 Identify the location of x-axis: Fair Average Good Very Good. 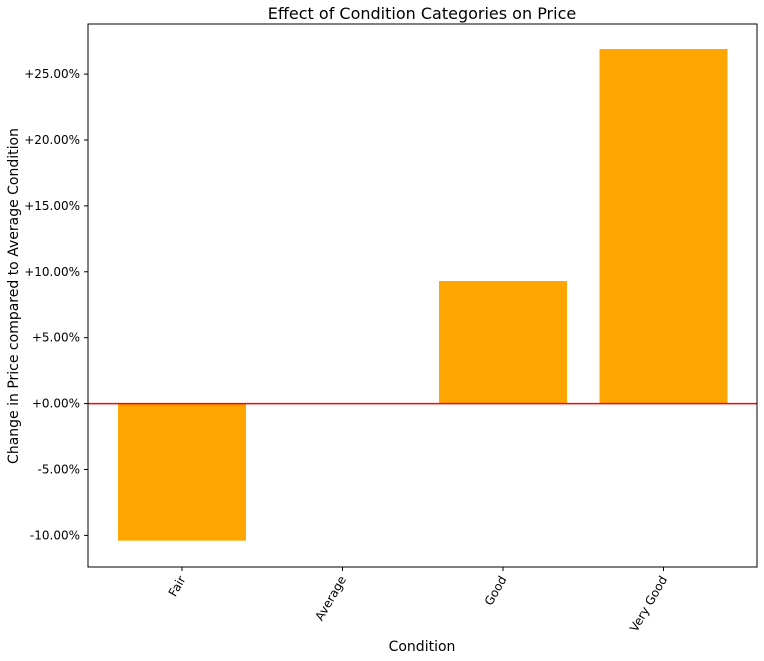
(418, 600).